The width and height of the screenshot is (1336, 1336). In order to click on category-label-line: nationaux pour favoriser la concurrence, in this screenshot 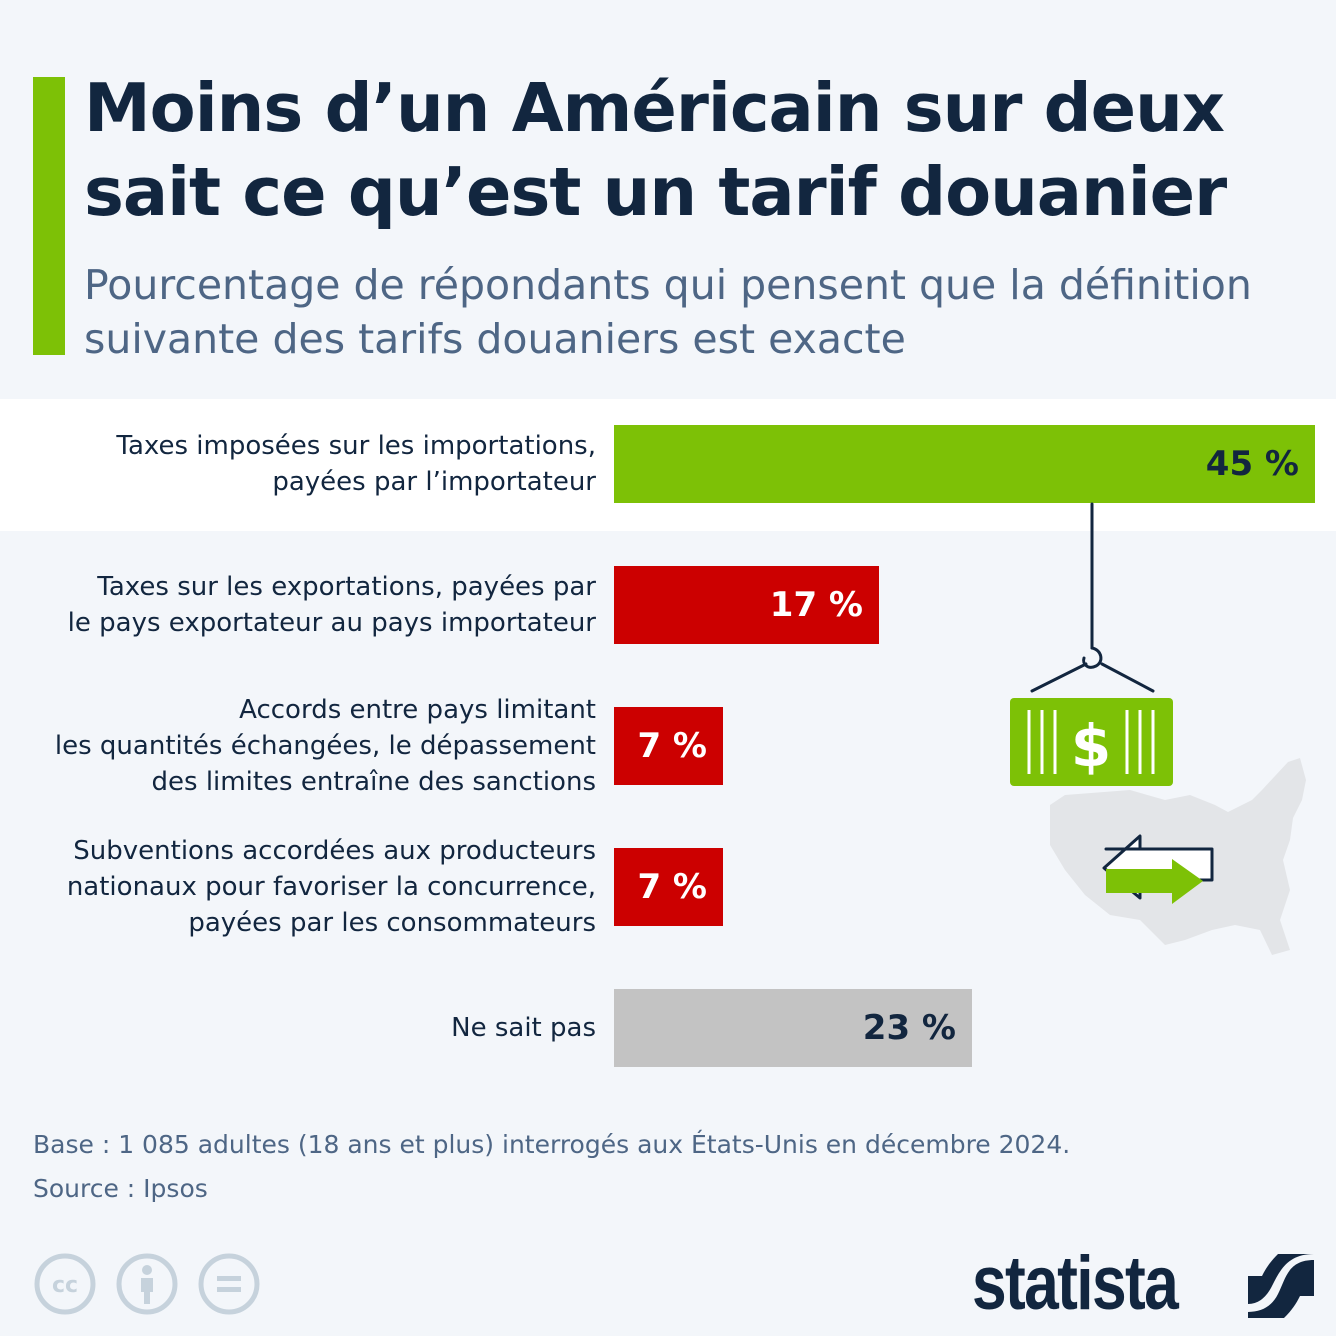, I will do `click(331, 887)`.